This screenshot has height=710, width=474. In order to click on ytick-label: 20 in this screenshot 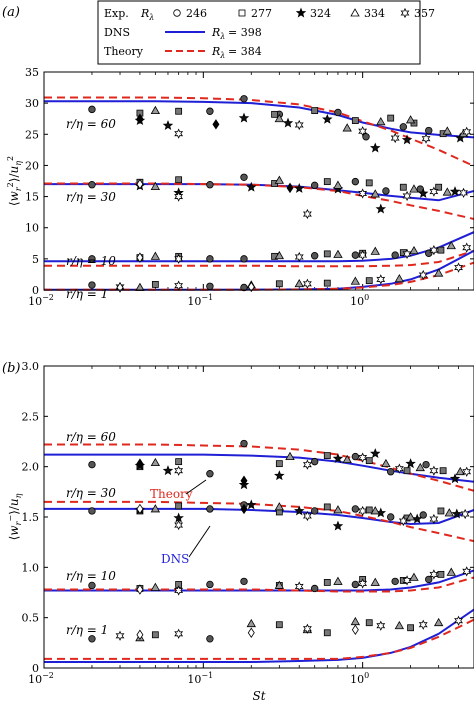, I will do `click(32, 165)`.